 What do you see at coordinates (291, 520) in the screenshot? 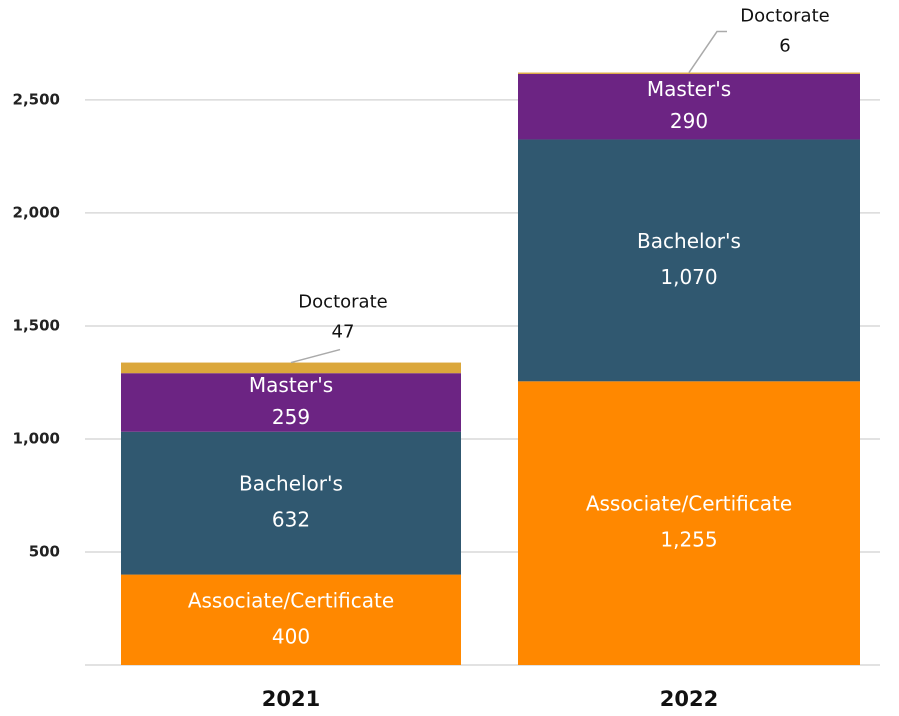
I see `data-label: 632` at bounding box center [291, 520].